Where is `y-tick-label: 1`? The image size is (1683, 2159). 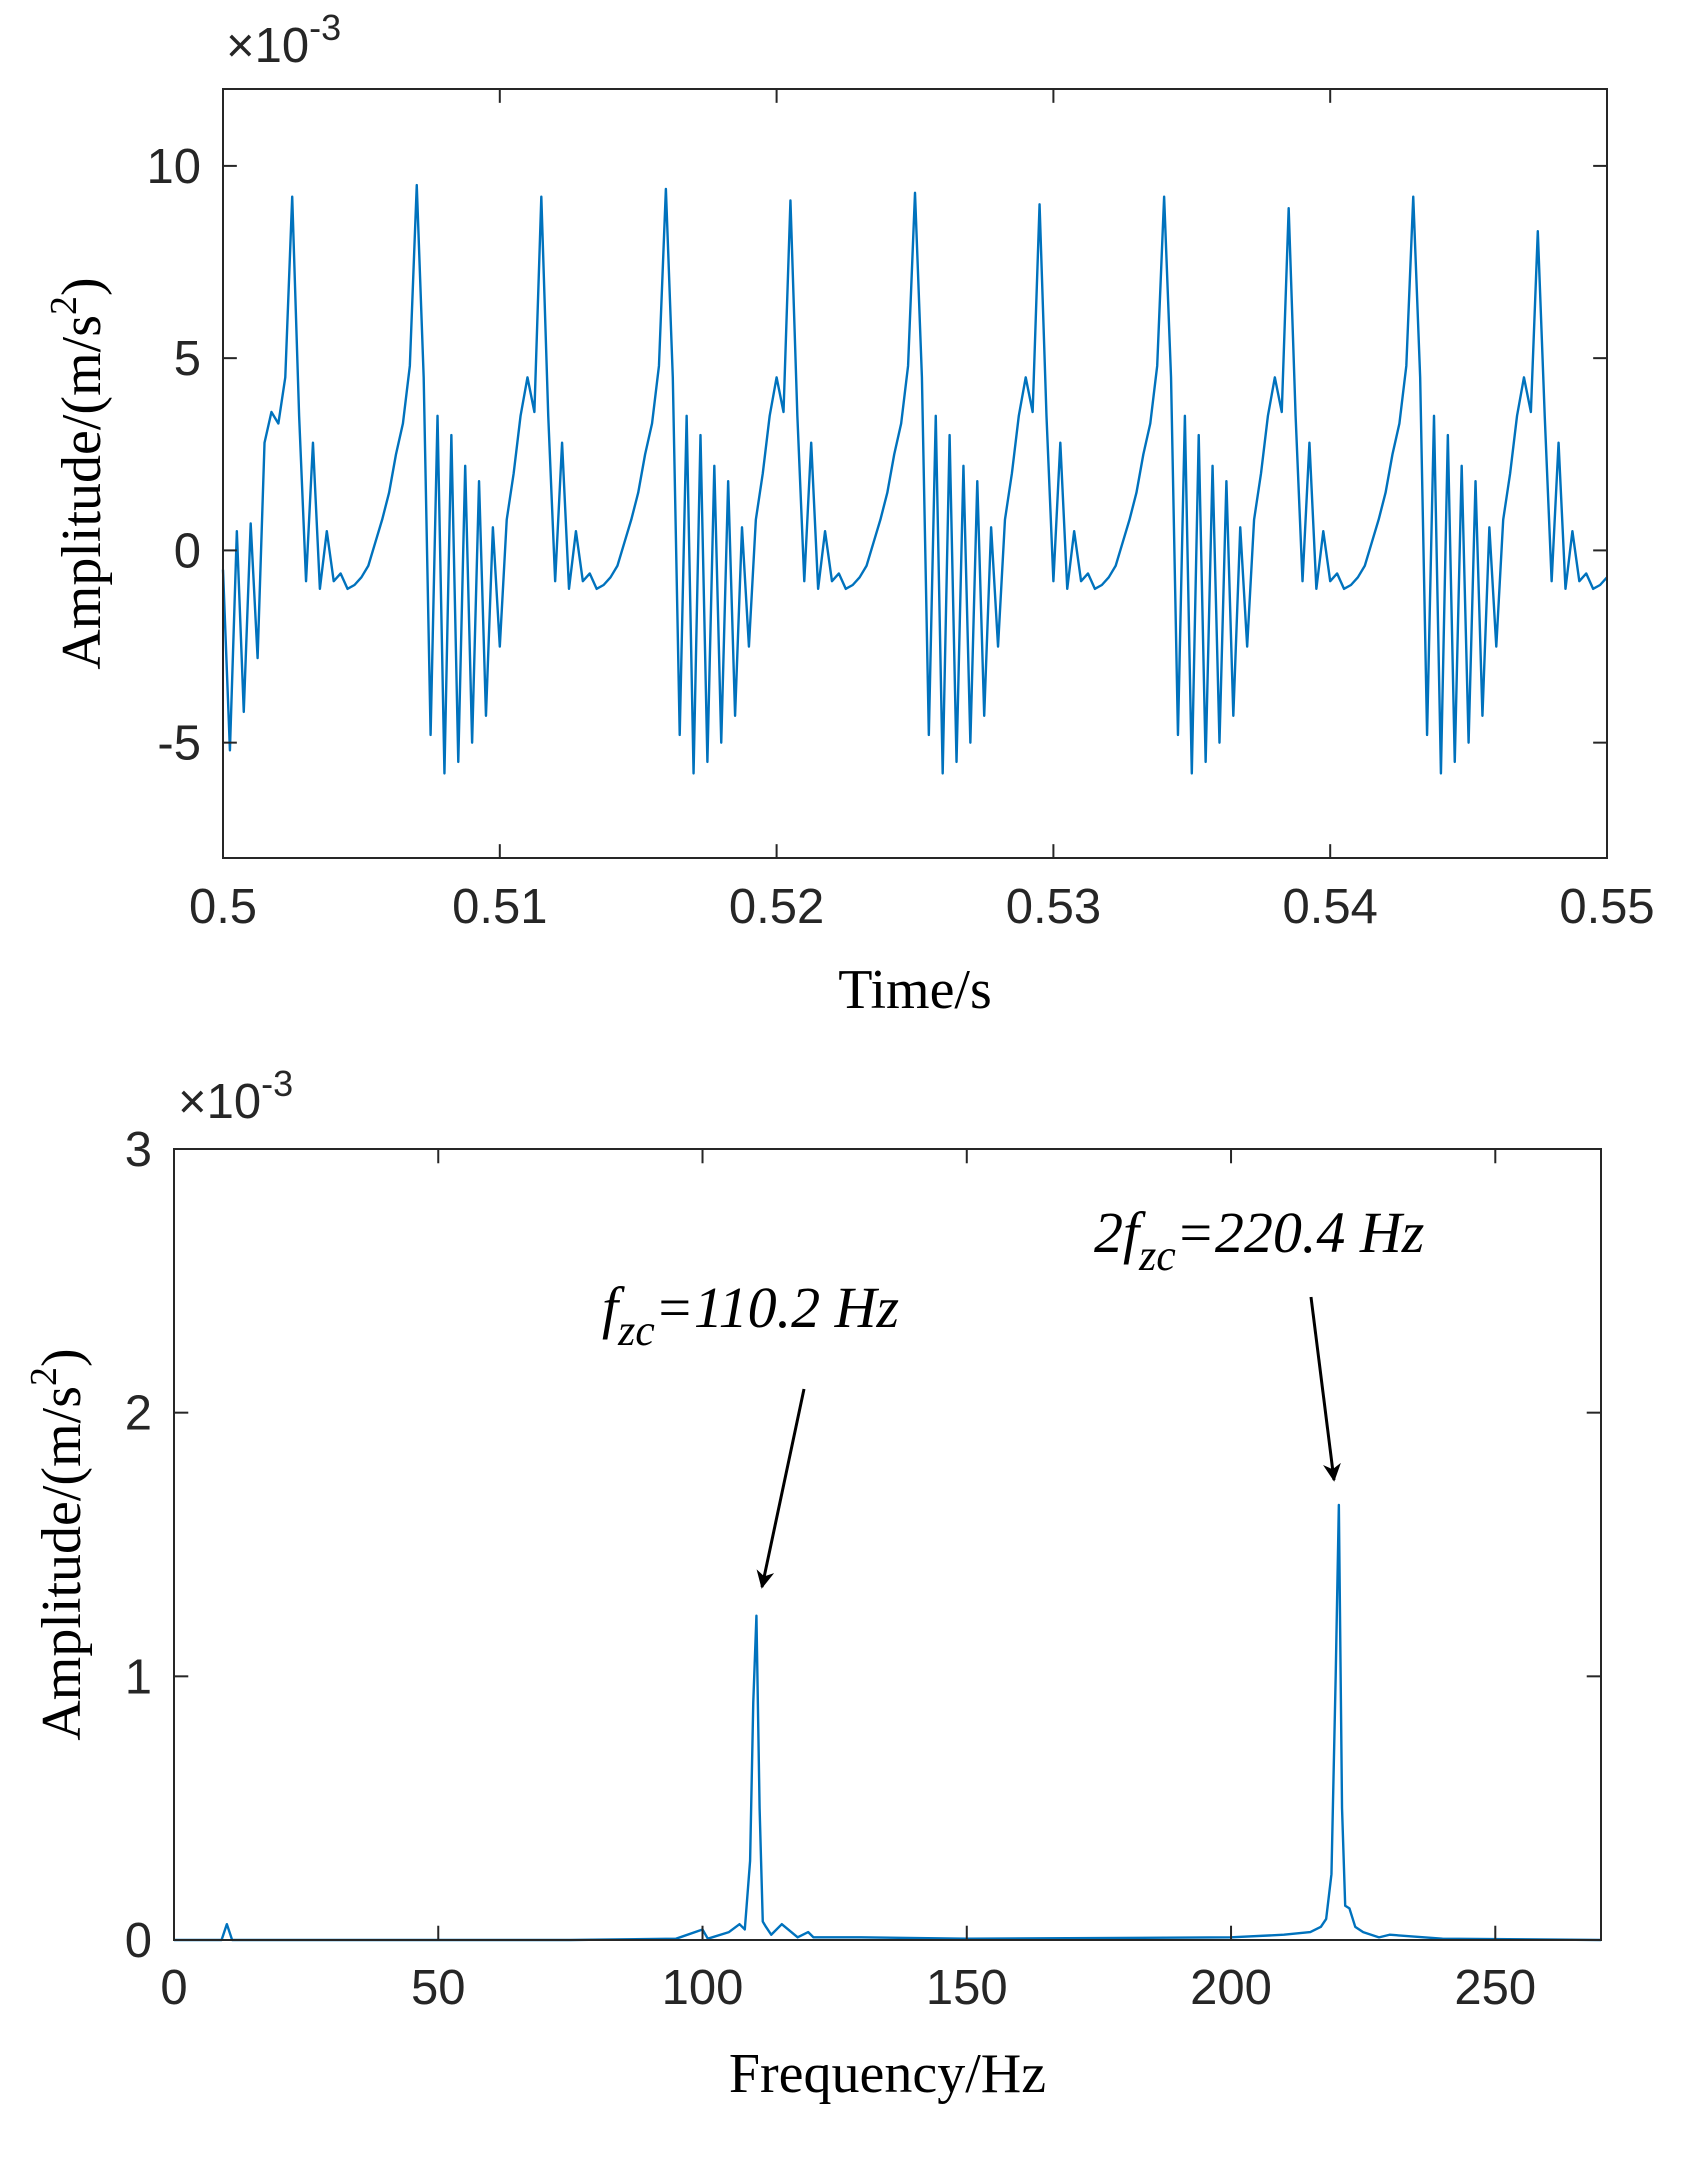
y-tick-label: 1 is located at coordinates (138, 1677).